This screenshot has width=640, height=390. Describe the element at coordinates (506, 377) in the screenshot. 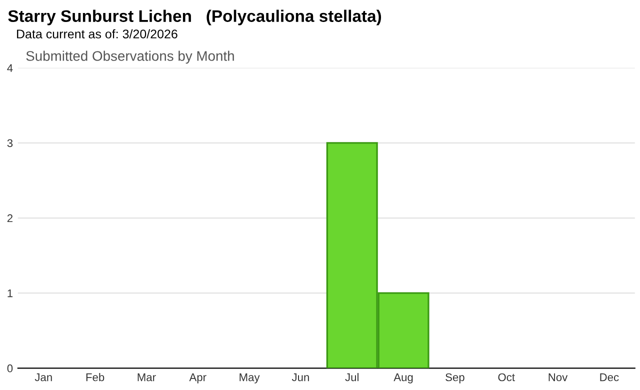

I see `x-tick-label: Oct` at that location.